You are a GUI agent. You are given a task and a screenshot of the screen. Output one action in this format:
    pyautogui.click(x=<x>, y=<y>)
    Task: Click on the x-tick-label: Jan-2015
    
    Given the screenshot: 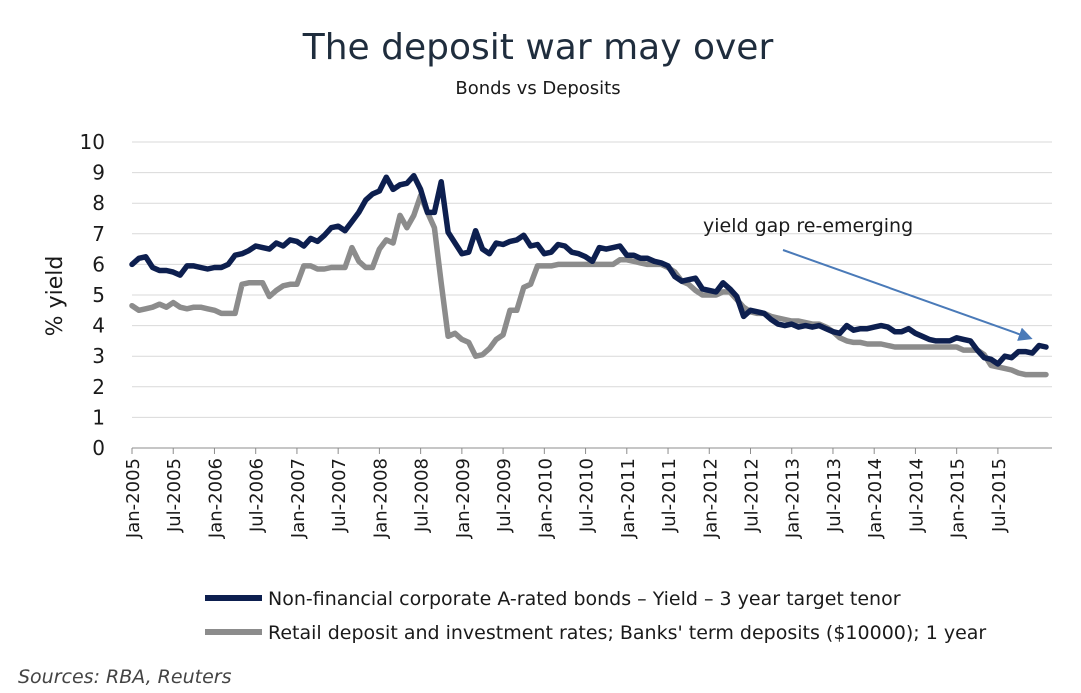 What is the action you would take?
    pyautogui.click(x=958, y=498)
    